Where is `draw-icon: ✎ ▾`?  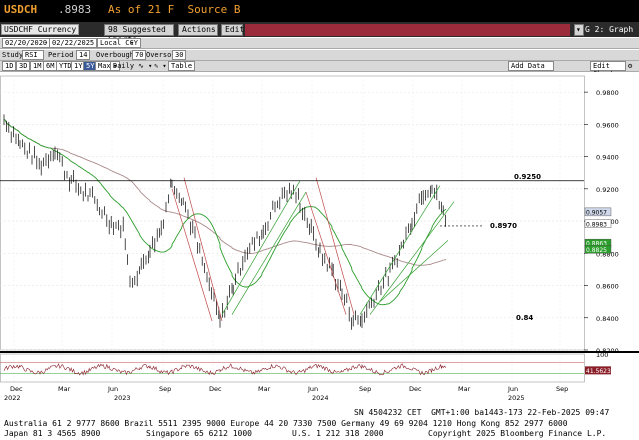 draw-icon: ✎ ▾ is located at coordinates (160, 66).